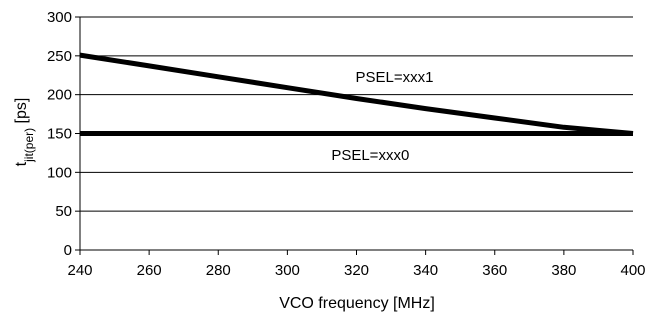 This screenshot has height=320, width=659. Describe the element at coordinates (59, 95) in the screenshot. I see `y-tick-label-200: 200` at that location.